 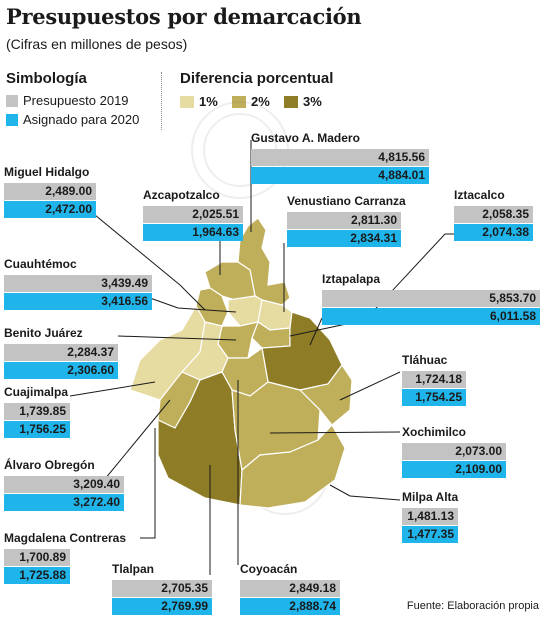 I want to click on value-2019-venustiano-carranza: 2,811.30, so click(x=344, y=220).